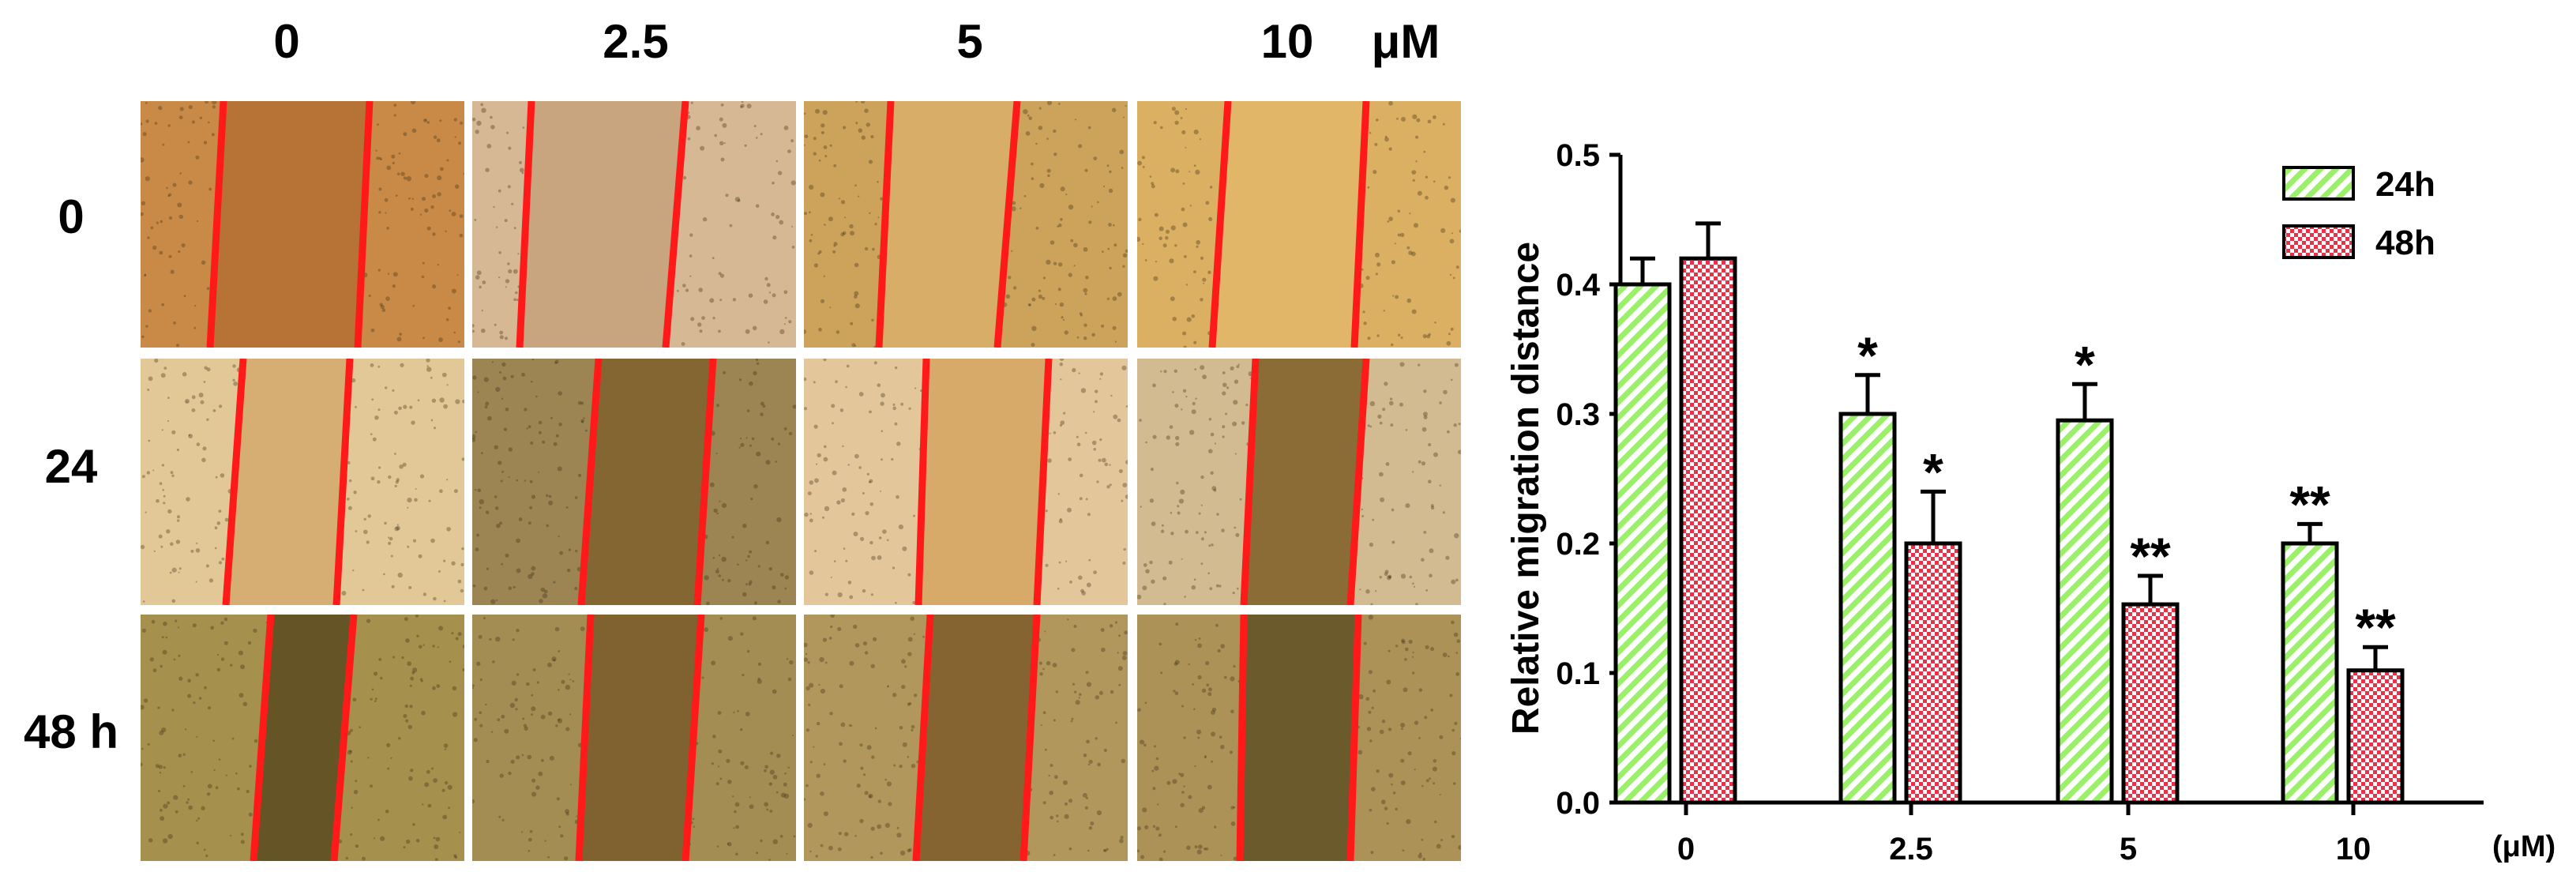 This screenshot has width=2576, height=891. Describe the element at coordinates (2353, 849) in the screenshot. I see `x-tick-label: 10` at that location.